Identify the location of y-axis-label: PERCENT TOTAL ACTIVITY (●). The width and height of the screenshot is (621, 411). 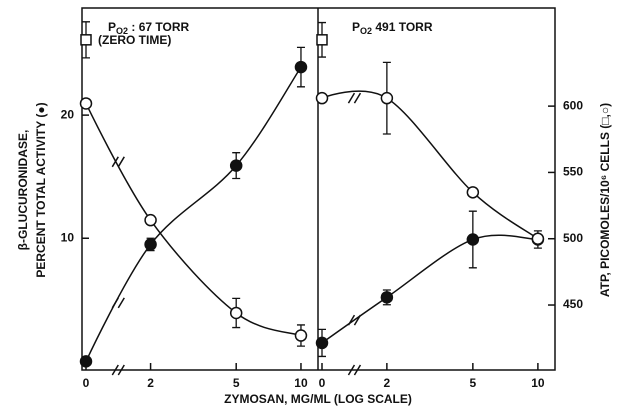
(41, 189).